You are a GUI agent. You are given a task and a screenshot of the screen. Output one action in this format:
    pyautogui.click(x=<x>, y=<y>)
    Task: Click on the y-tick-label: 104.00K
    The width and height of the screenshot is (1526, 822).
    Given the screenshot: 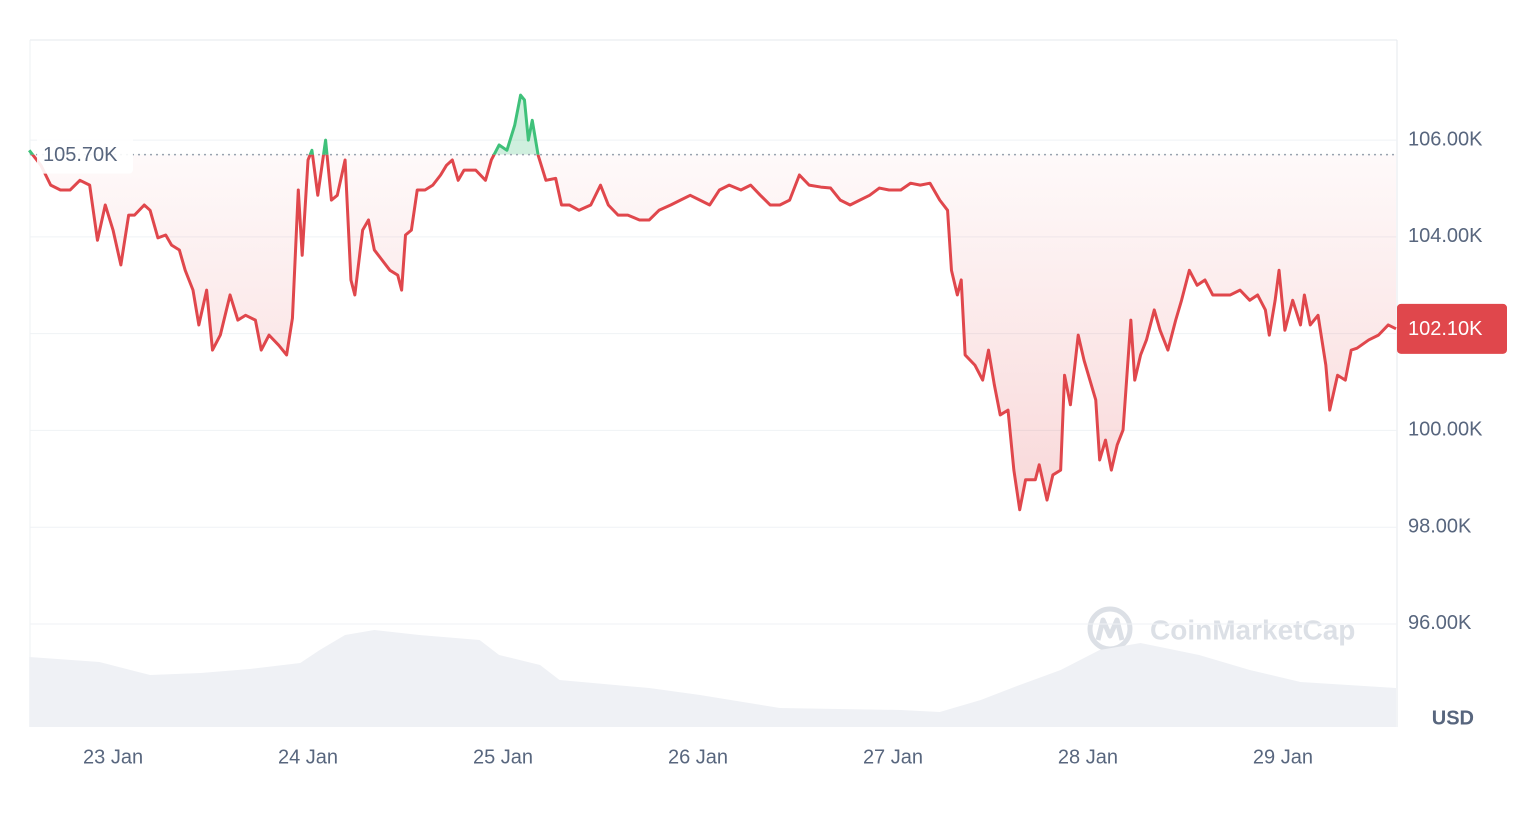 What is the action you would take?
    pyautogui.click(x=1445, y=236)
    